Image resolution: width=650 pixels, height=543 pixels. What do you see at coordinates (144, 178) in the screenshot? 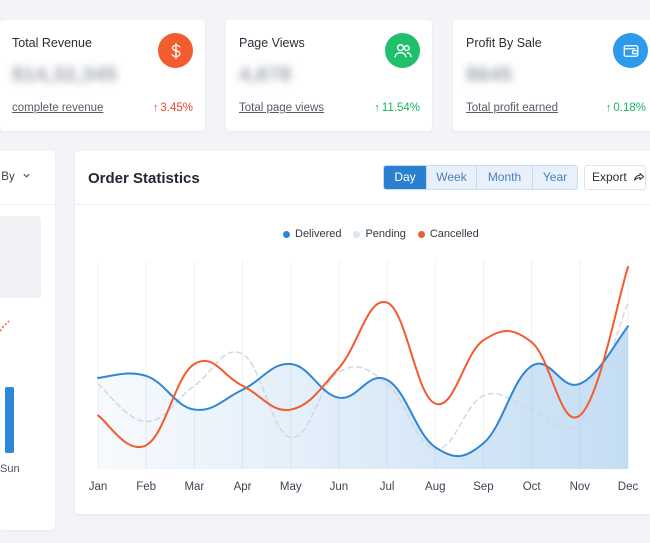
I see `card-title: Order Statistics` at bounding box center [144, 178].